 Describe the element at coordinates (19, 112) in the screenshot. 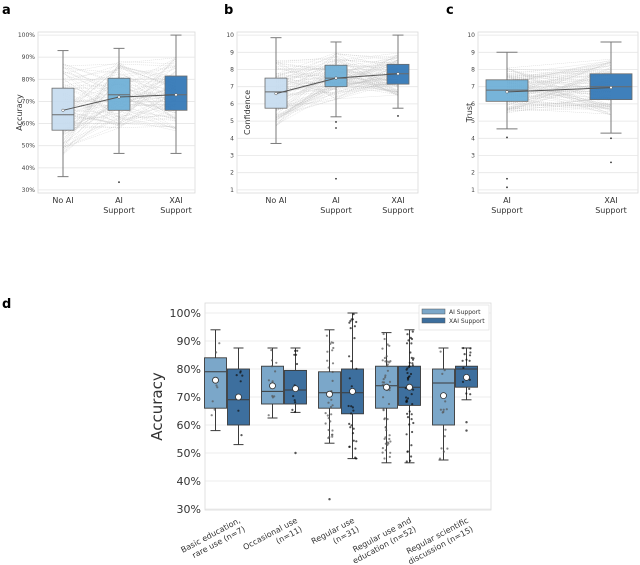

I see `y-axis-label: Accuracy` at that location.